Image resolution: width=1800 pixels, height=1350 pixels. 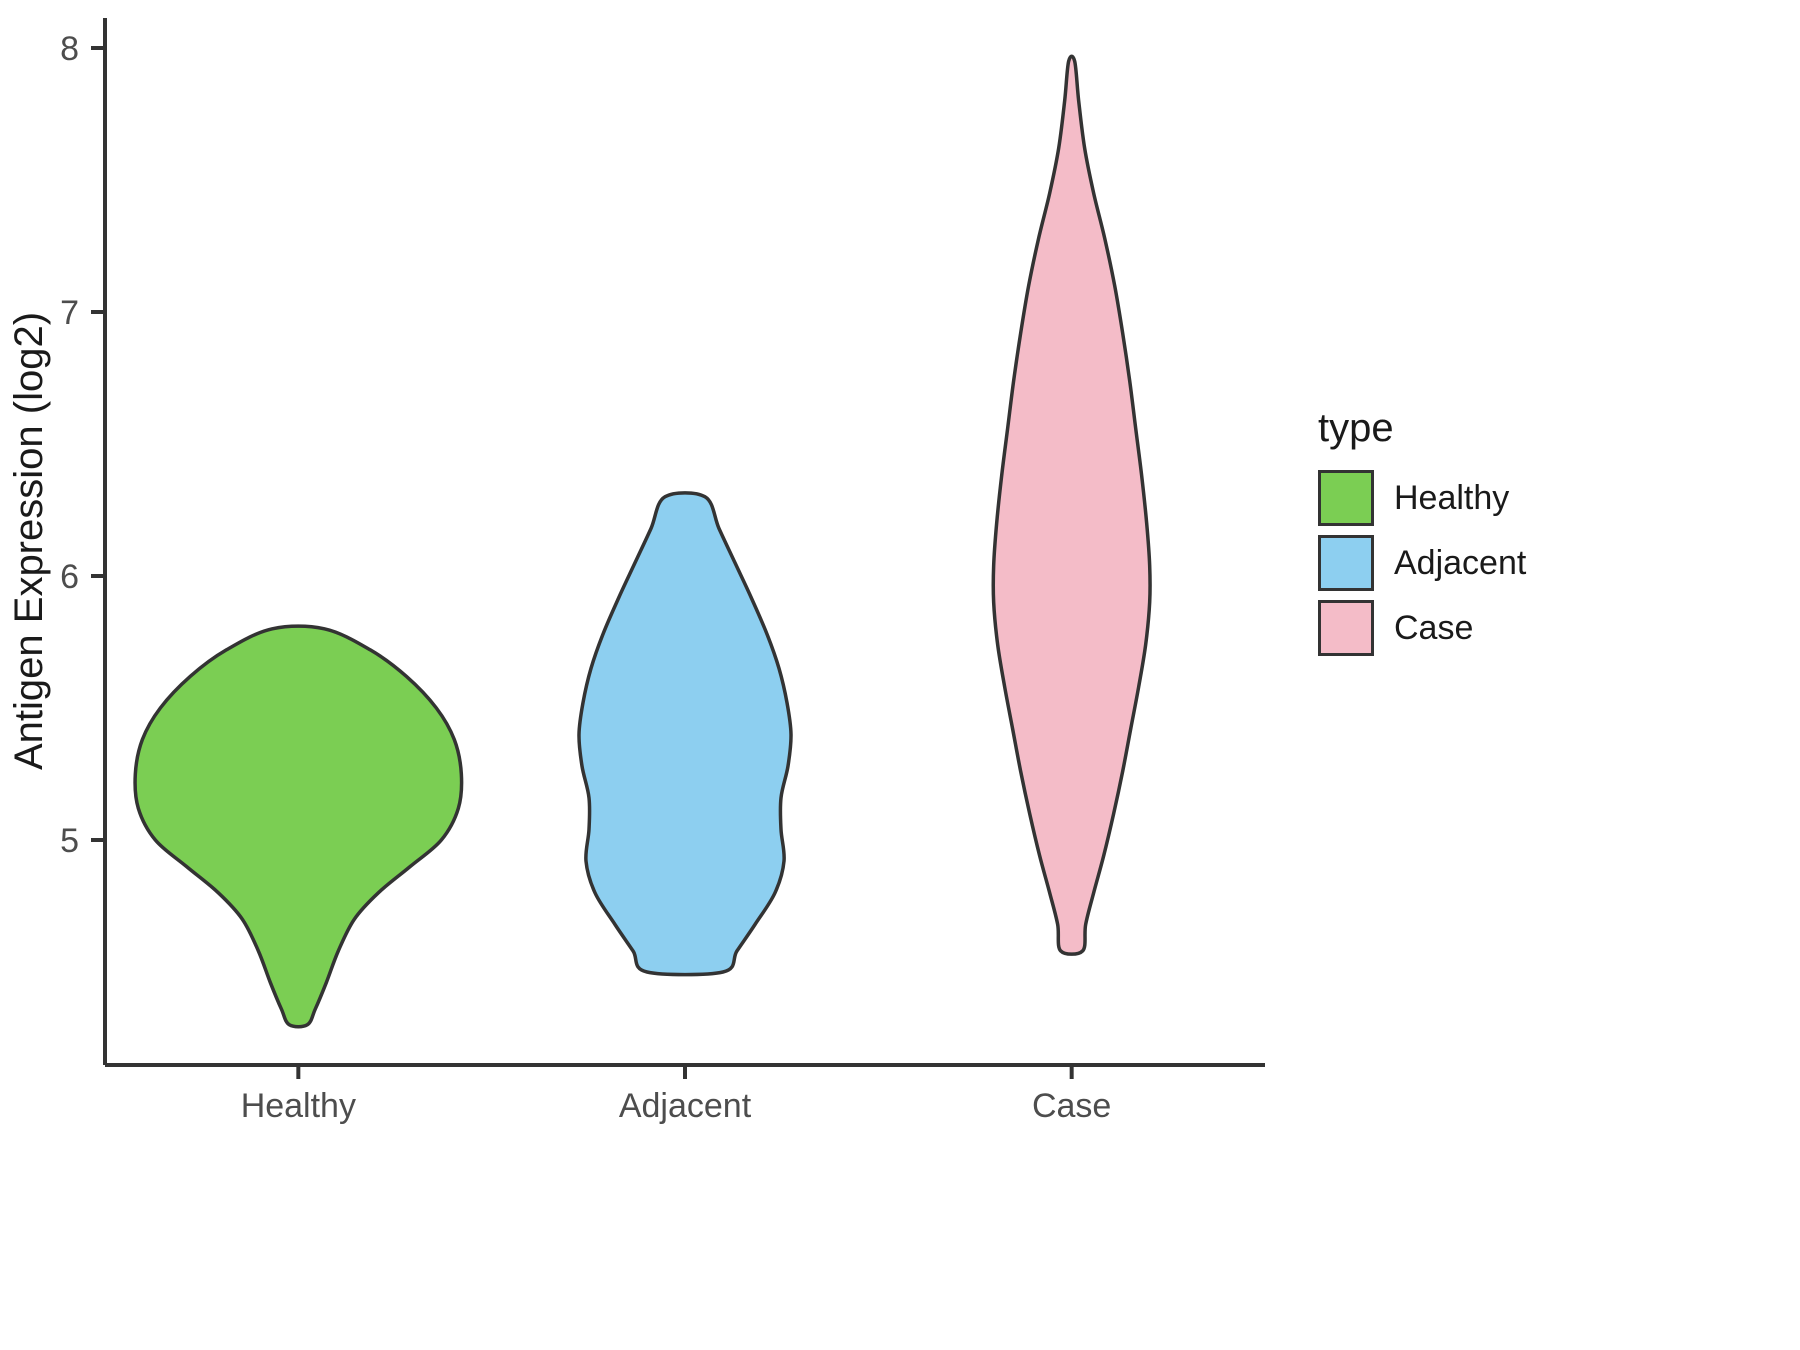 What do you see at coordinates (685, 734) in the screenshot?
I see `violin-adjacent` at bounding box center [685, 734].